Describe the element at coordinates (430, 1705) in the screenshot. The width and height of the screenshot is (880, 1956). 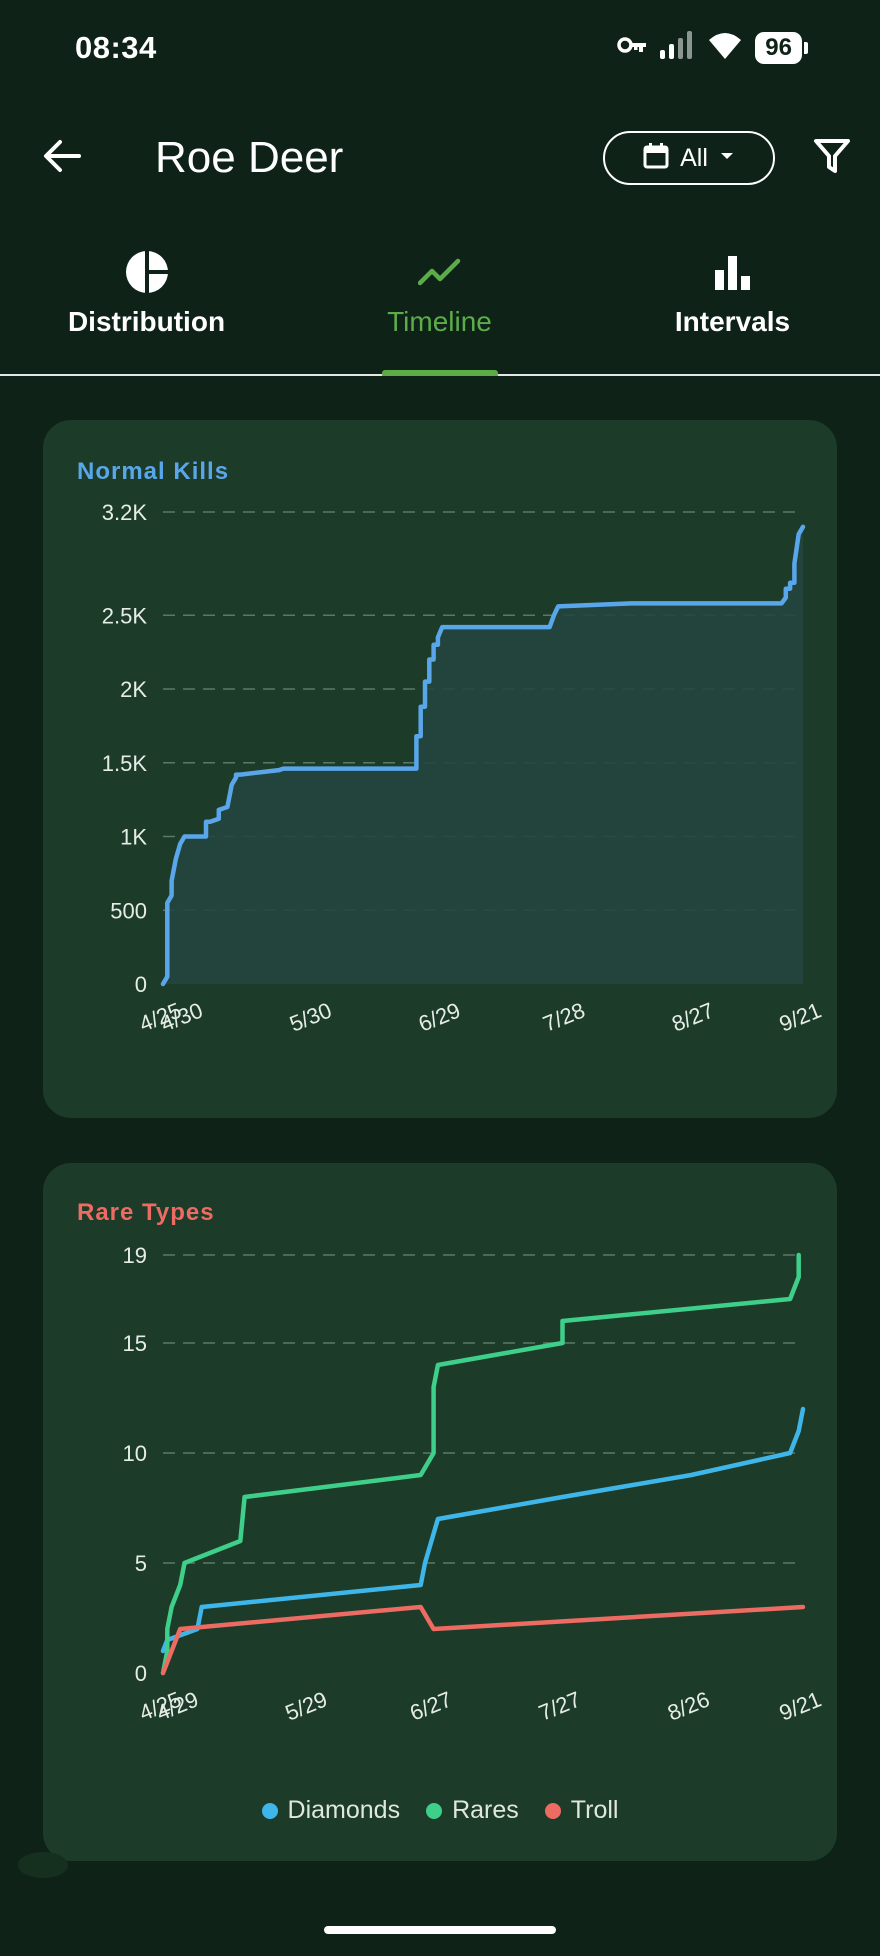
I see `x-tick-label: 6/27` at that location.